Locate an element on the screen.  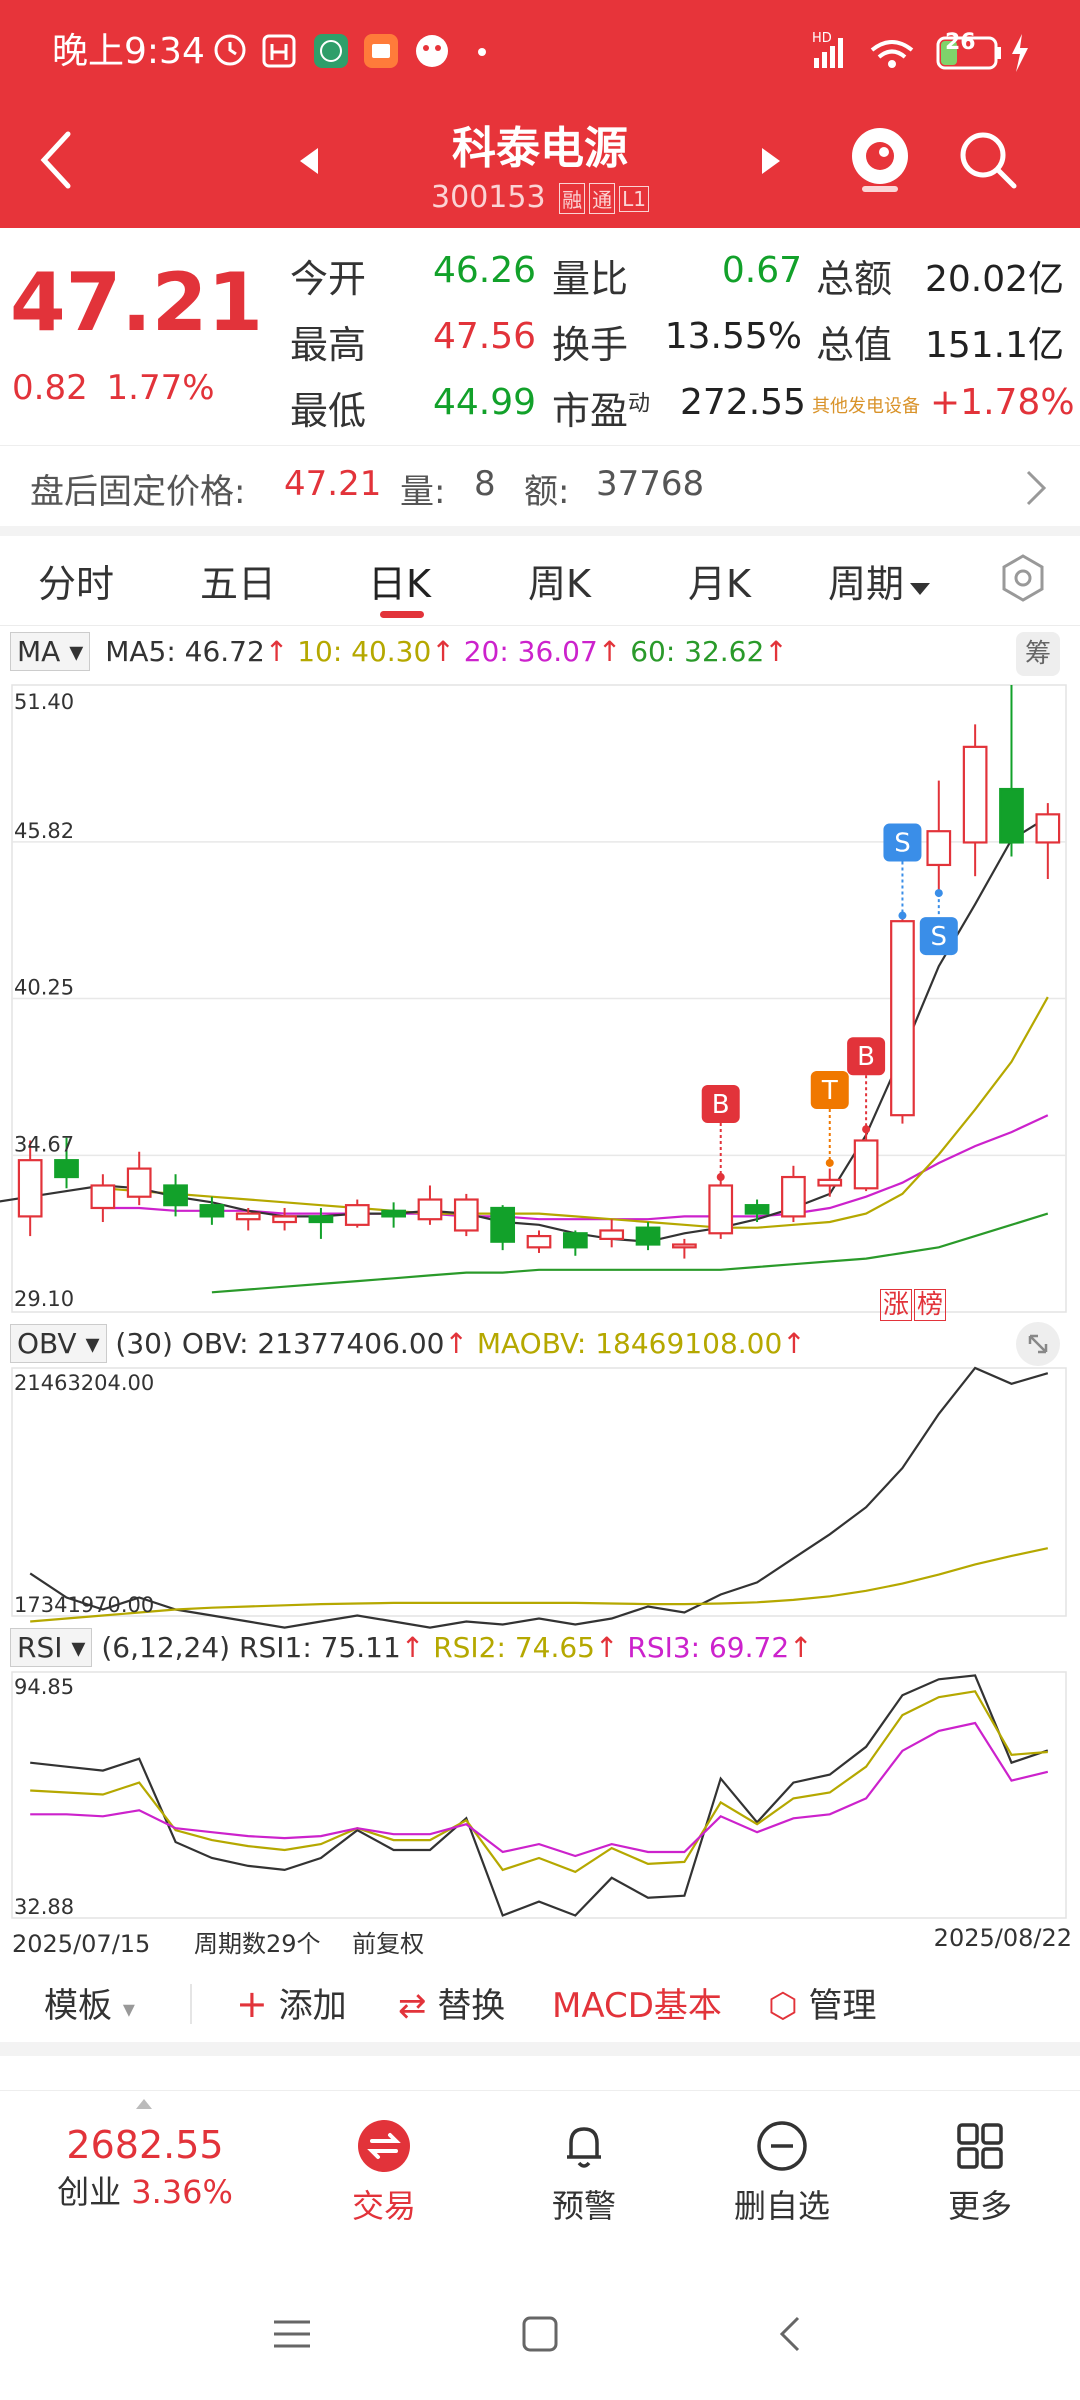
ma60-value: 60: 32.62 is located at coordinates (697, 651).